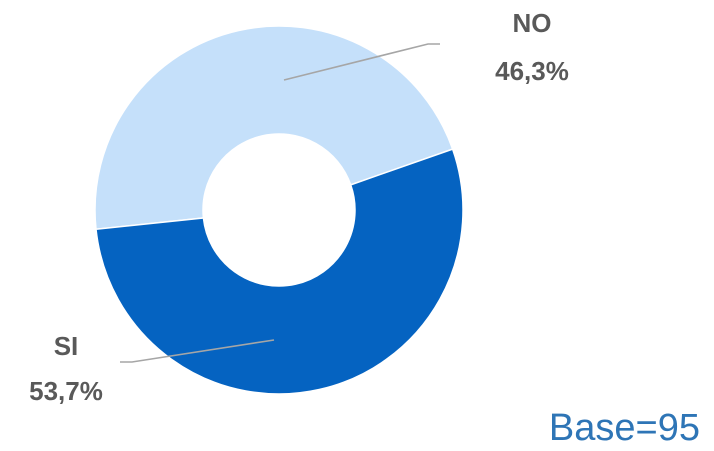  I want to click on slice-value-no: 46,3%, so click(532, 71).